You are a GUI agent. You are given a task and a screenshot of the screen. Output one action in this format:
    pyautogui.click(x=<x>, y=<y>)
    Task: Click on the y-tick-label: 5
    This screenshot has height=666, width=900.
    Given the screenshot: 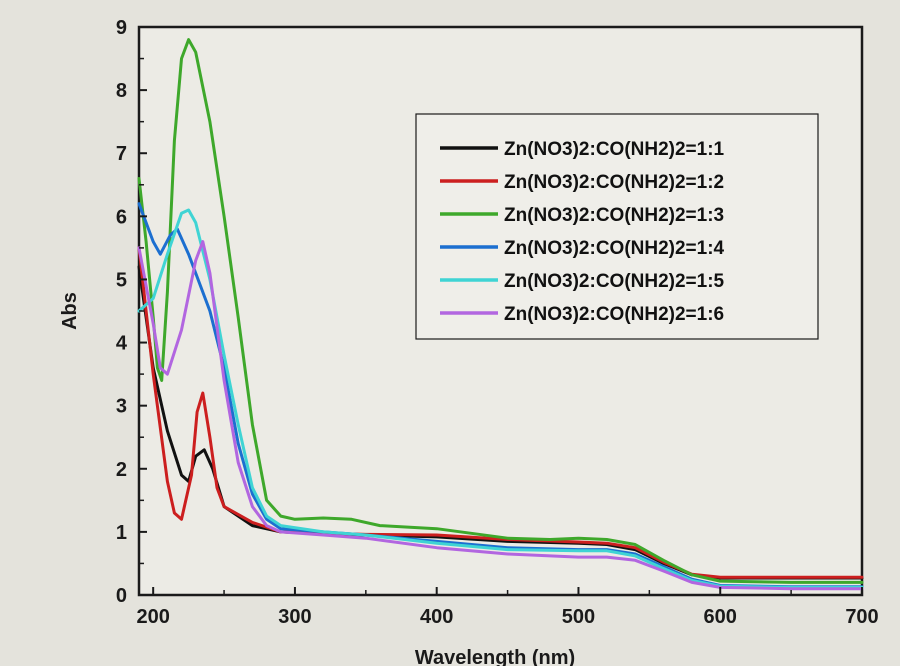 What is the action you would take?
    pyautogui.click(x=121, y=280)
    